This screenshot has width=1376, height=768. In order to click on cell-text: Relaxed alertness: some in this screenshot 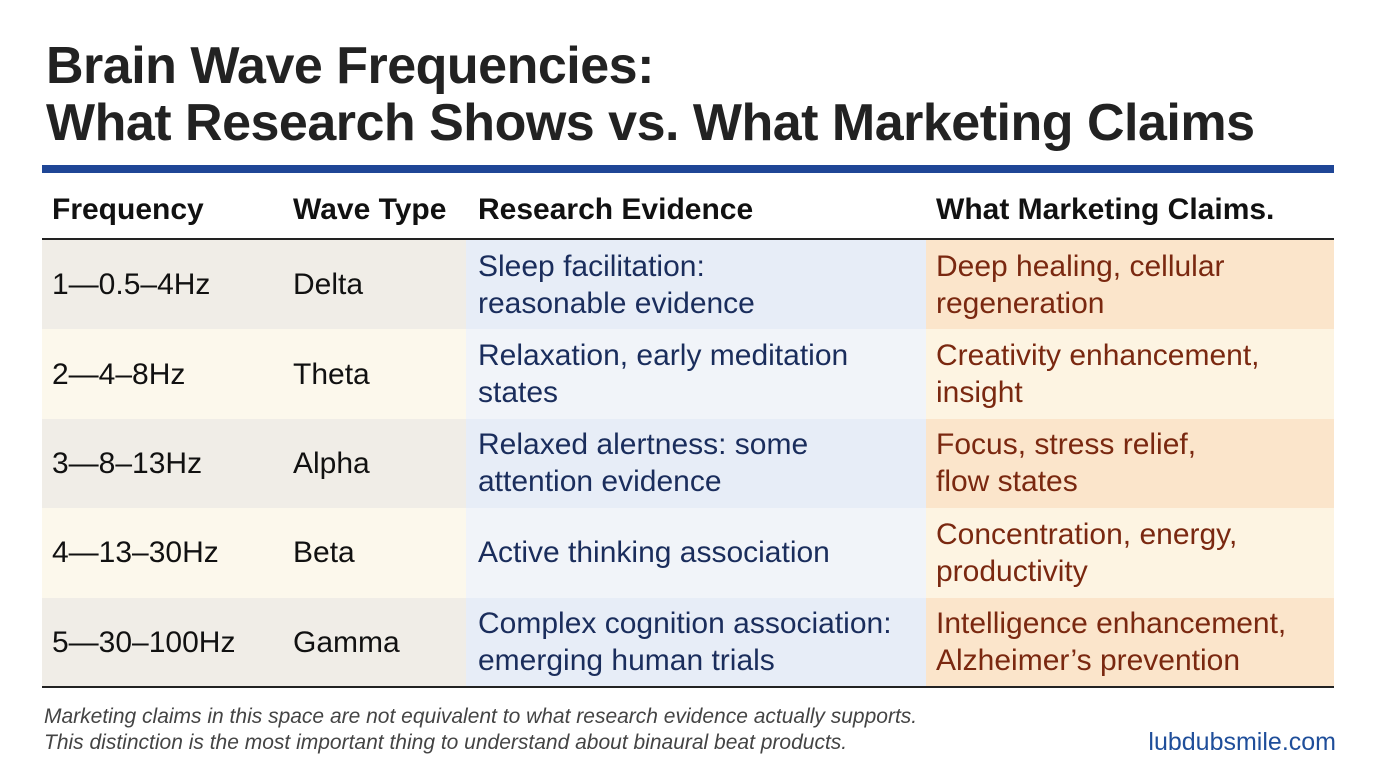, I will do `click(643, 445)`.